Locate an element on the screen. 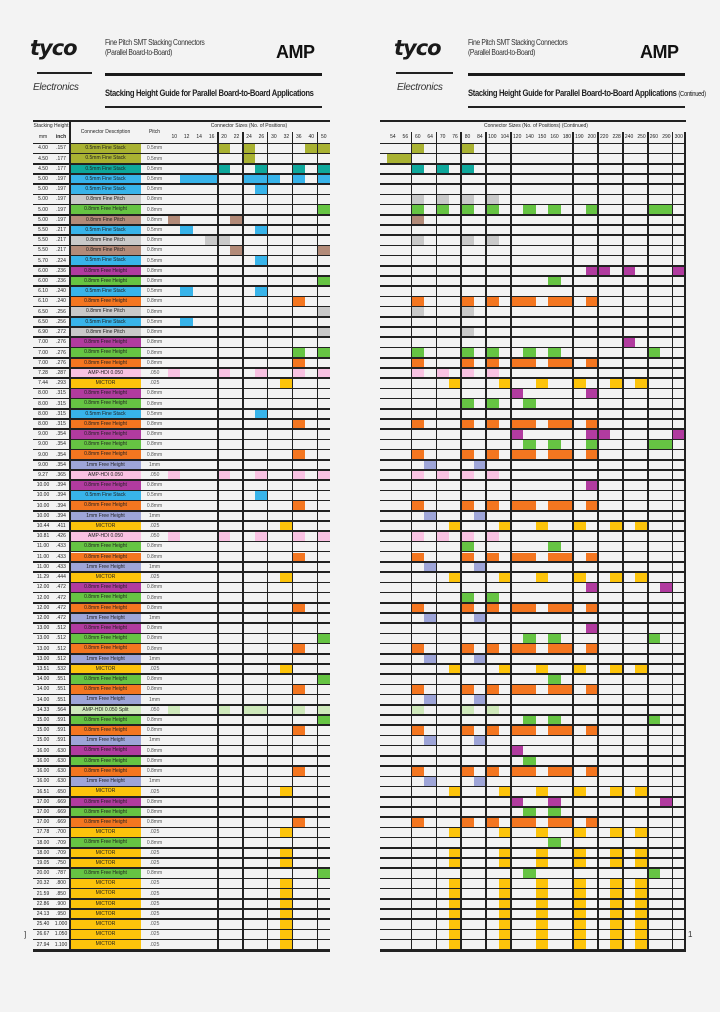 This screenshot has height=1012, width=720. height-inch: .709 is located at coordinates (61, 852).